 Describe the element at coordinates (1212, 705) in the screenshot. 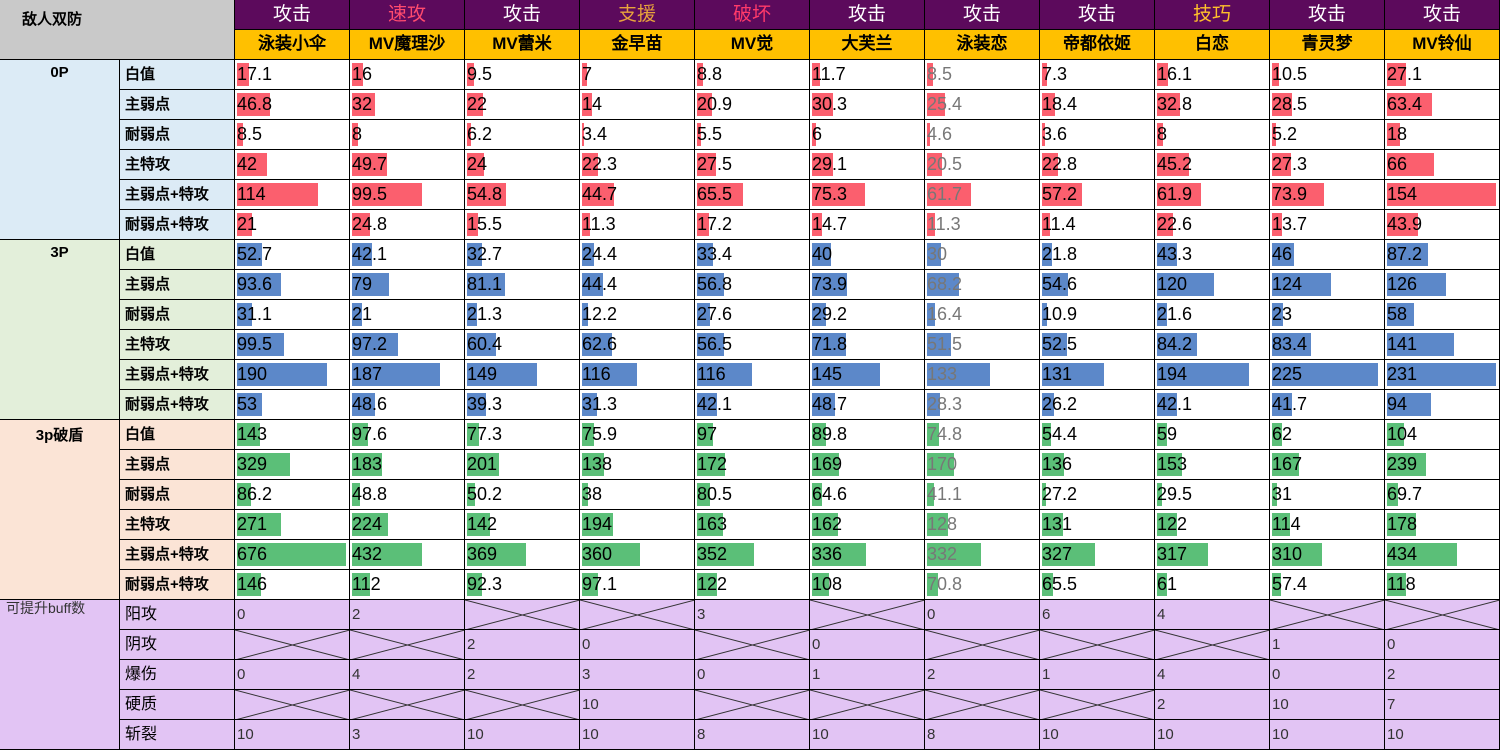

I see `buff-cell: 2` at that location.